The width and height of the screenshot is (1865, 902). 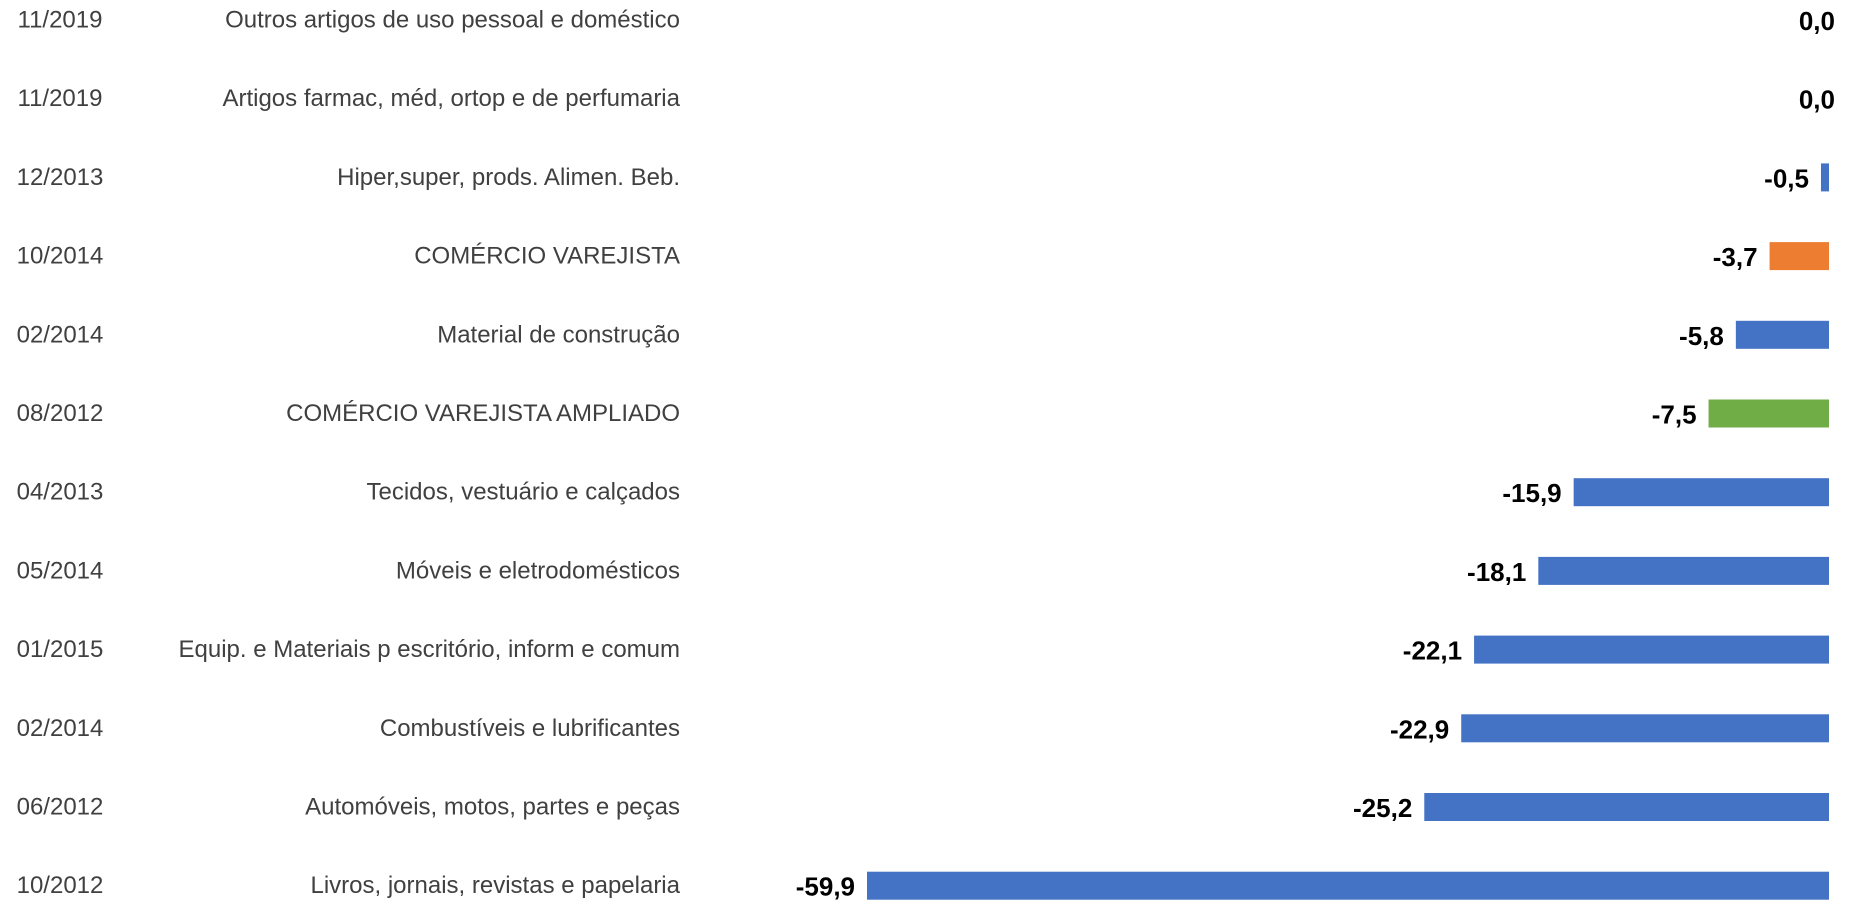 I want to click on value-label: -22,1, so click(x=1432, y=651).